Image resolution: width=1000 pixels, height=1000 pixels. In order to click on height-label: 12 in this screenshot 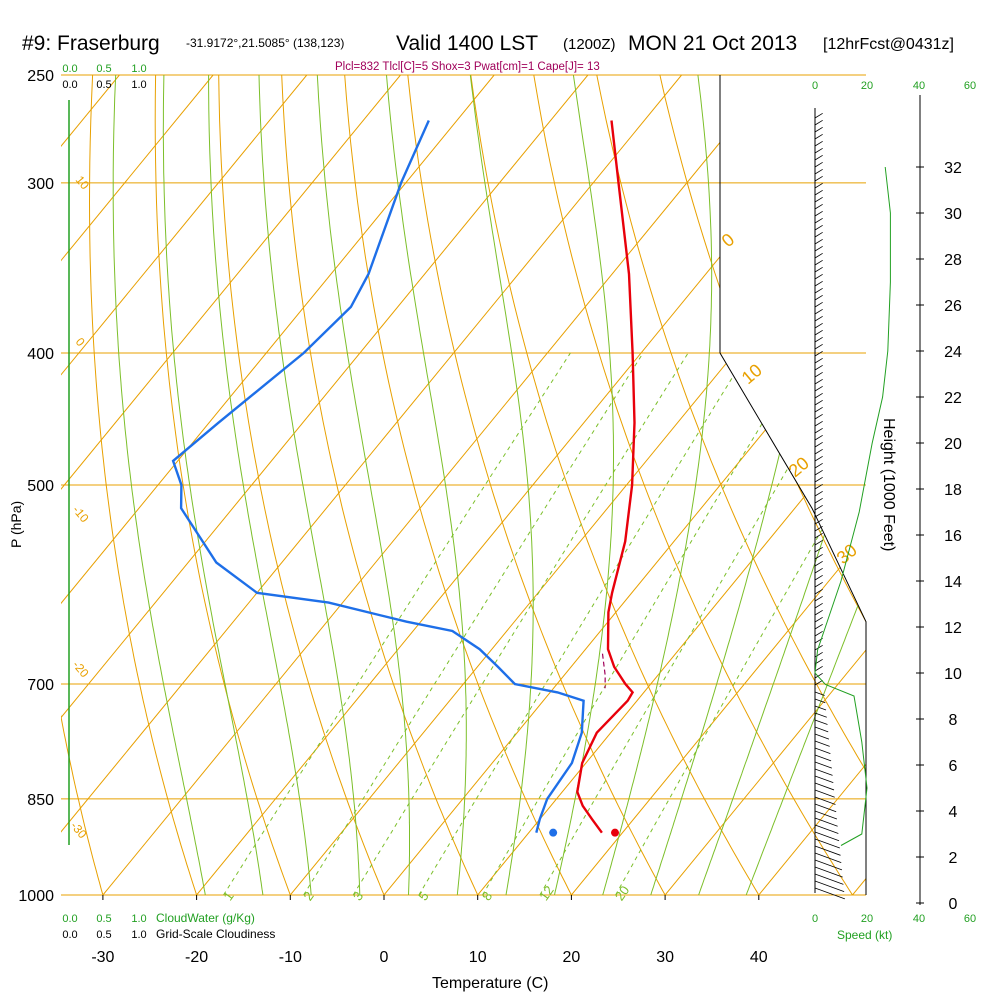, I will do `click(953, 628)`.